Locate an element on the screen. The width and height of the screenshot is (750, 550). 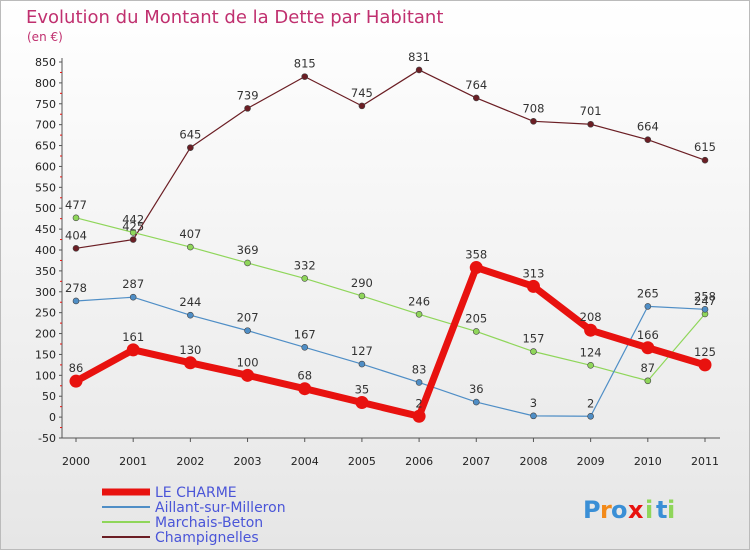
y-tick-label: 400 is located at coordinates (45, 250).